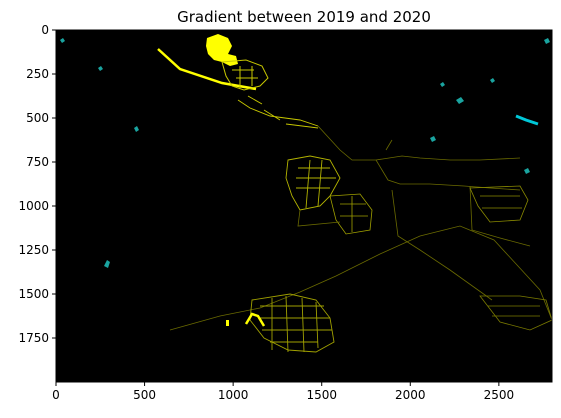  Describe the element at coordinates (33, 206) in the screenshot. I see `y-tick-label: 1000` at that location.